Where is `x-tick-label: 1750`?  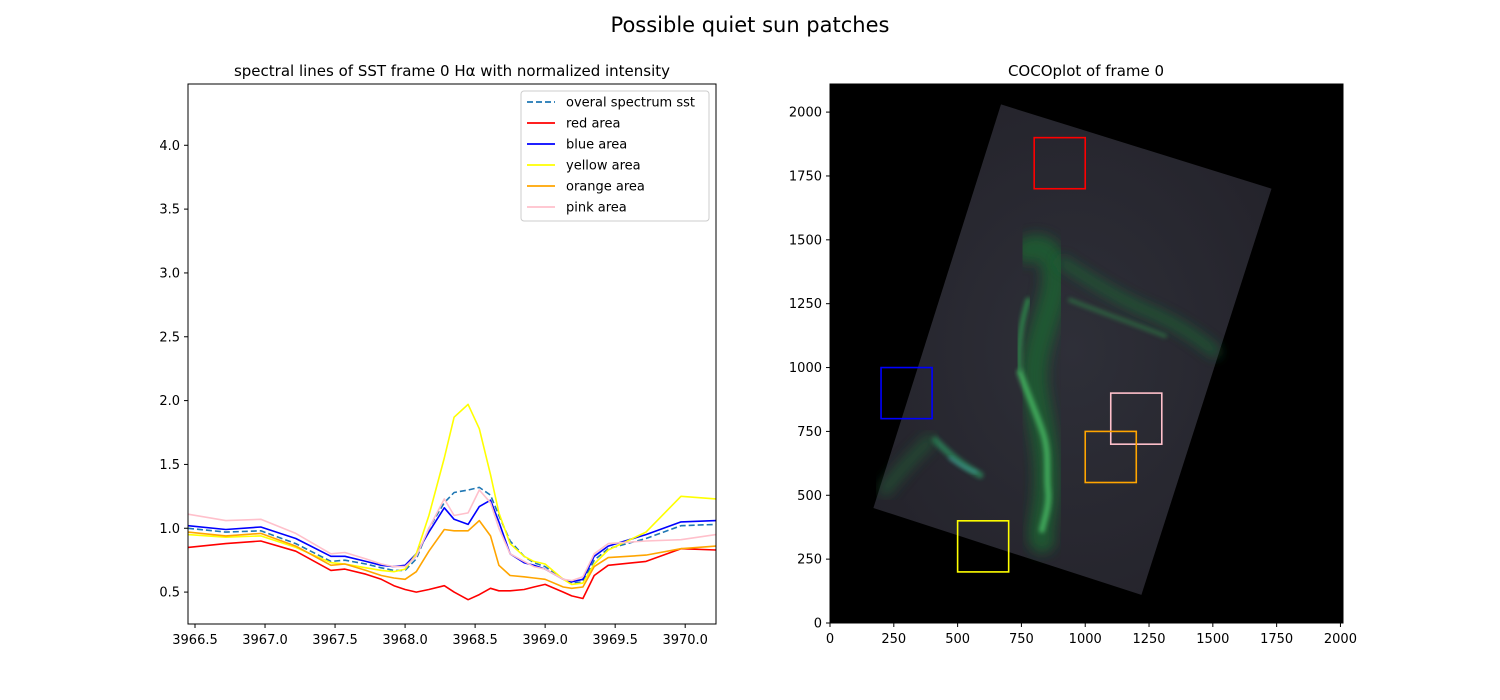 x-tick-label: 1750 is located at coordinates (1276, 639).